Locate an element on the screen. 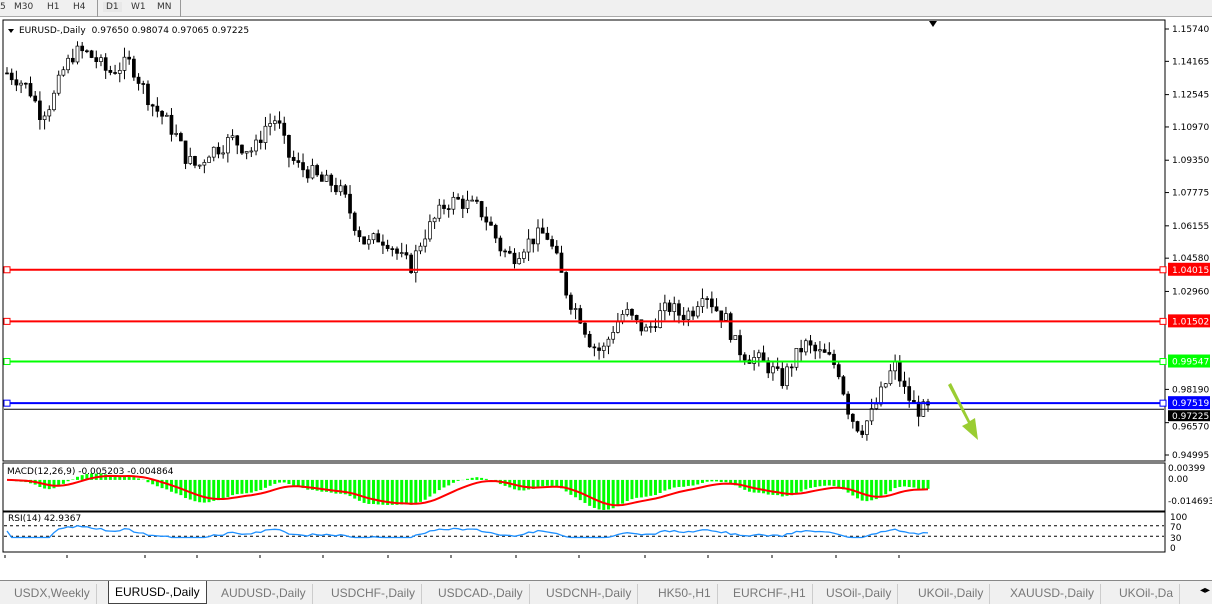  tab-hk50-h1: HK50-,H1 is located at coordinates (685, 594).